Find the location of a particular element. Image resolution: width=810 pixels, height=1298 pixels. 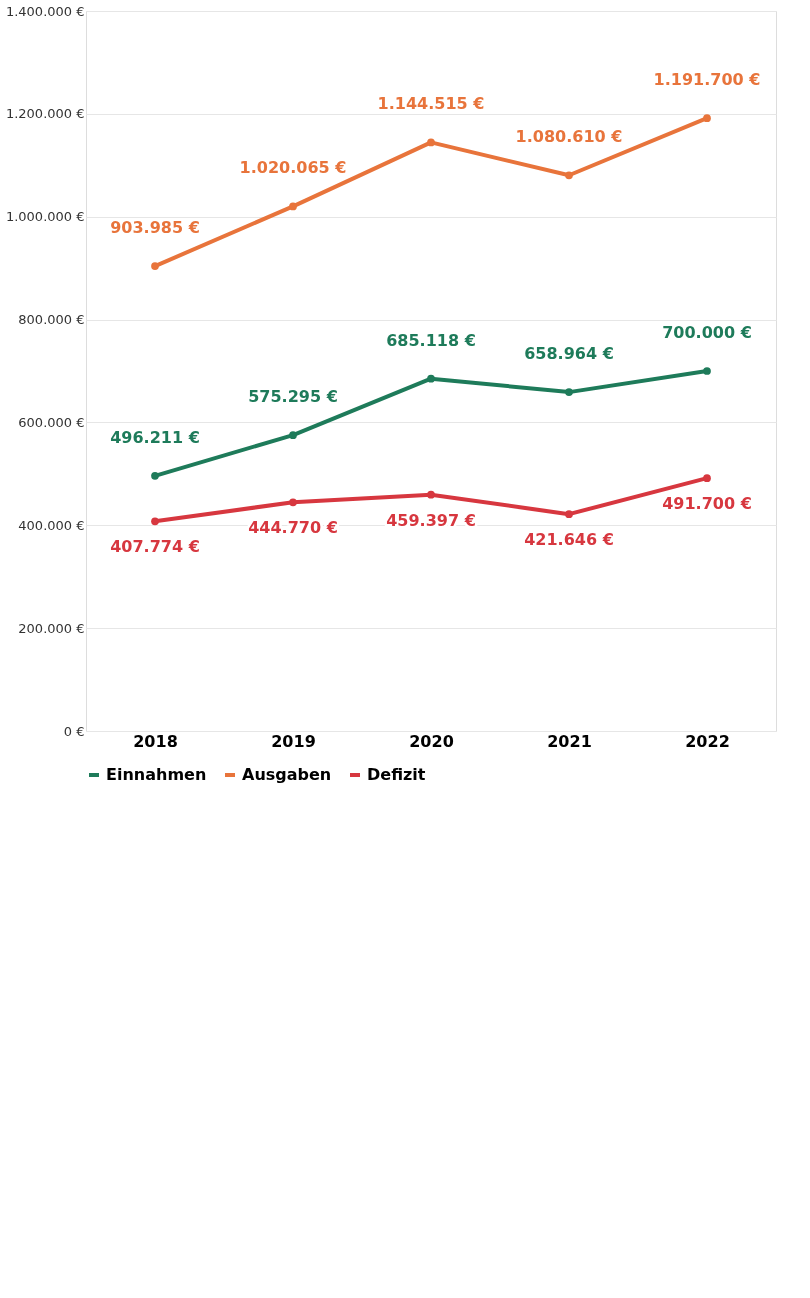

y-tick-label: 400.000 € is located at coordinates (51, 525).